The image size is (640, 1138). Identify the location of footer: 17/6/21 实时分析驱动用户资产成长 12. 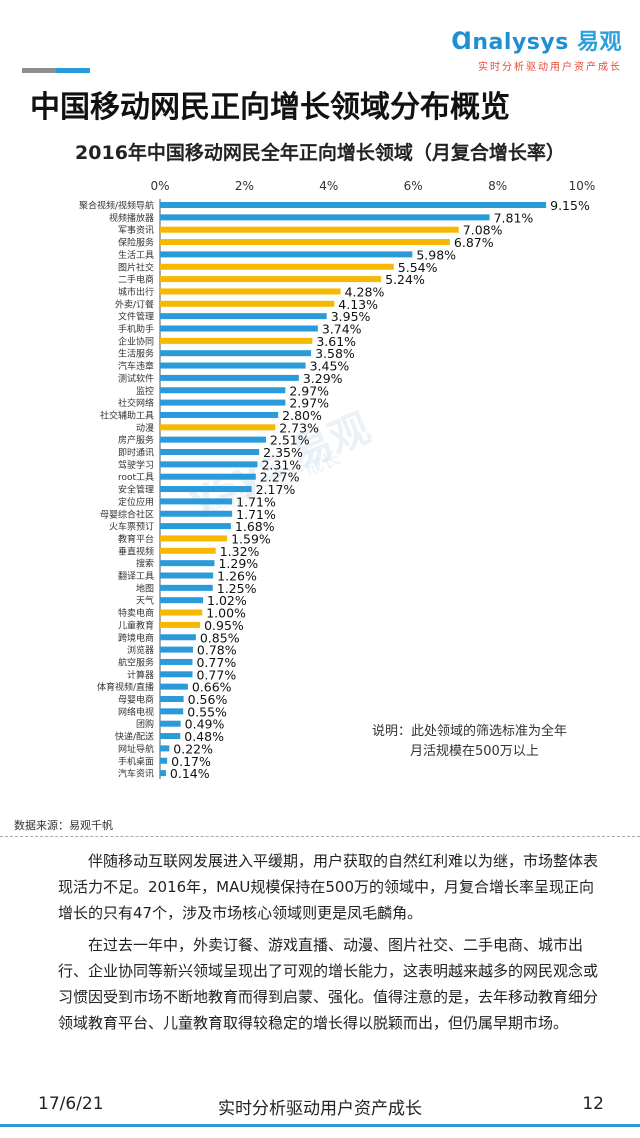
(320, 1106).